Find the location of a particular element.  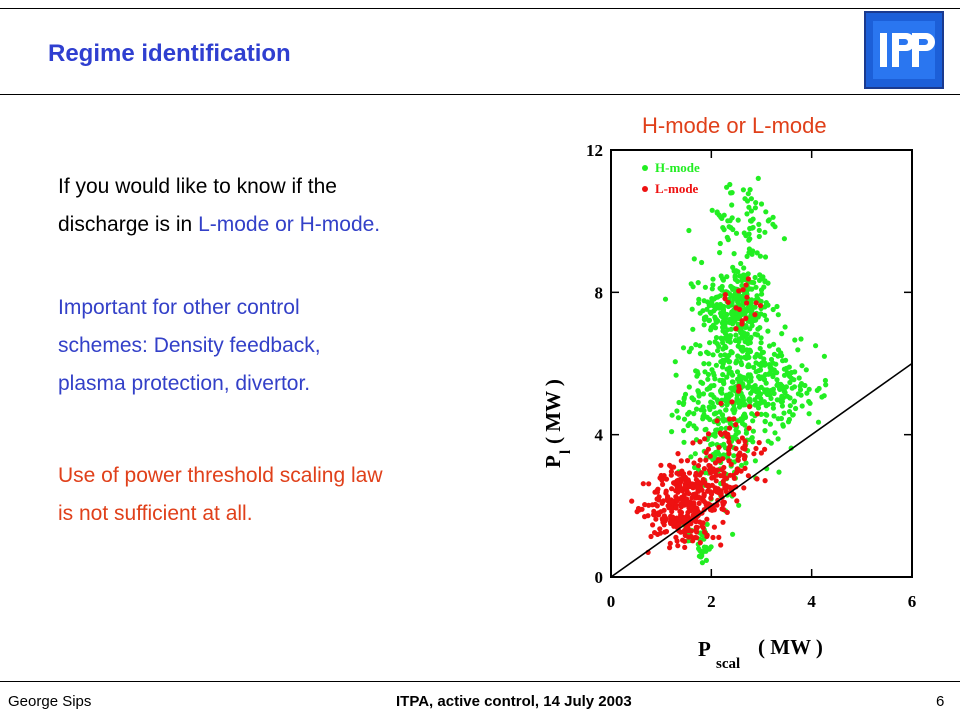

x-axis-label: P scal ( MW ) is located at coordinates (760, 653).